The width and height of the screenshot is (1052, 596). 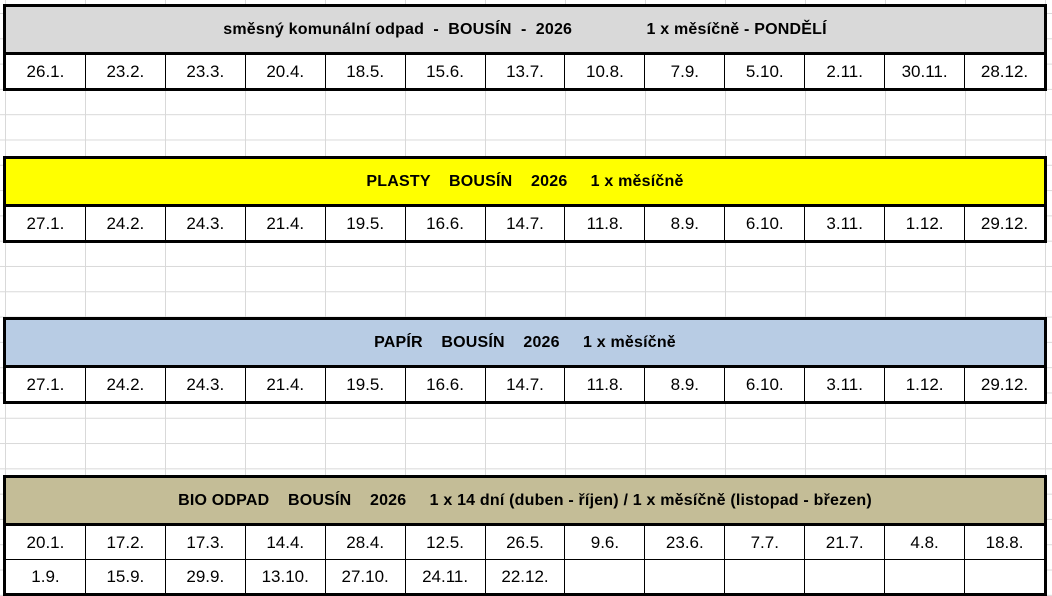 I want to click on date-cell: 23.2., so click(x=125, y=71).